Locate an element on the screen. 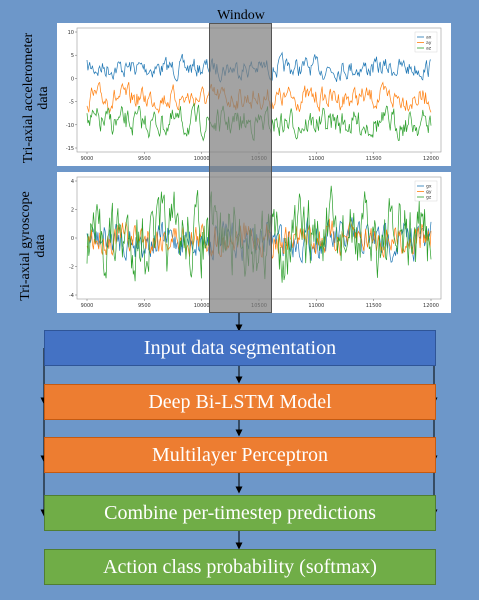  gyroscope-legend-label: gy is located at coordinates (429, 192).